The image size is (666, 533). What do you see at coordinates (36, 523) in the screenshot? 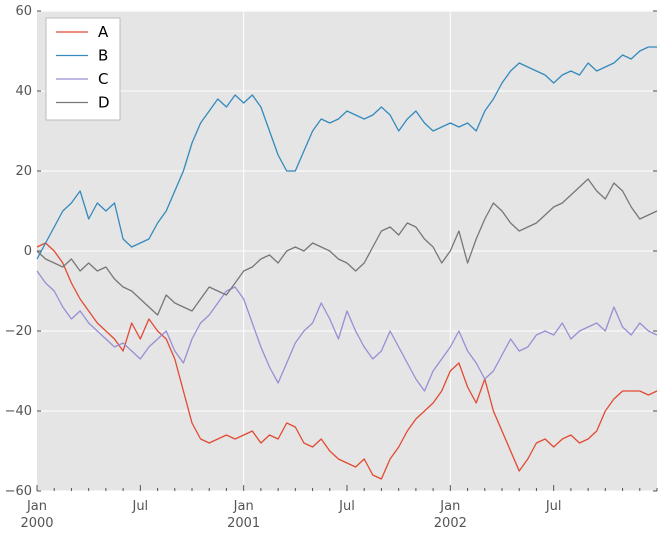
I see `x-tick-year-label: 2000` at bounding box center [36, 523].